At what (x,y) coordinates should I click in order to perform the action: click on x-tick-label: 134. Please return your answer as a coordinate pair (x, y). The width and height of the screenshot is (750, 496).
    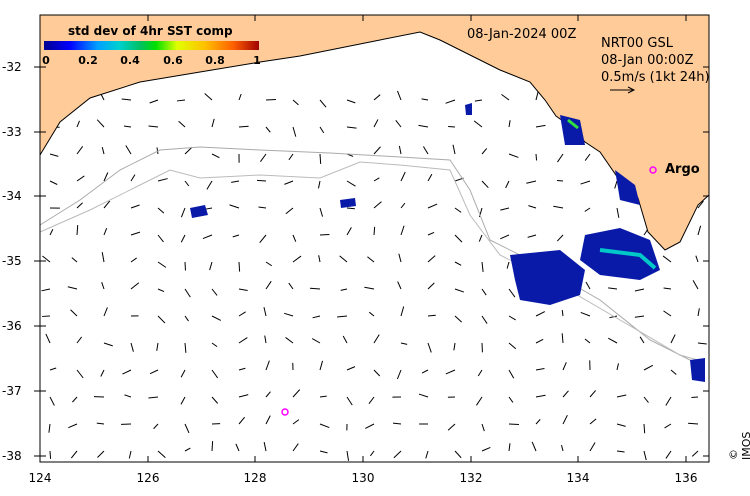
    Looking at the image, I should click on (578, 478).